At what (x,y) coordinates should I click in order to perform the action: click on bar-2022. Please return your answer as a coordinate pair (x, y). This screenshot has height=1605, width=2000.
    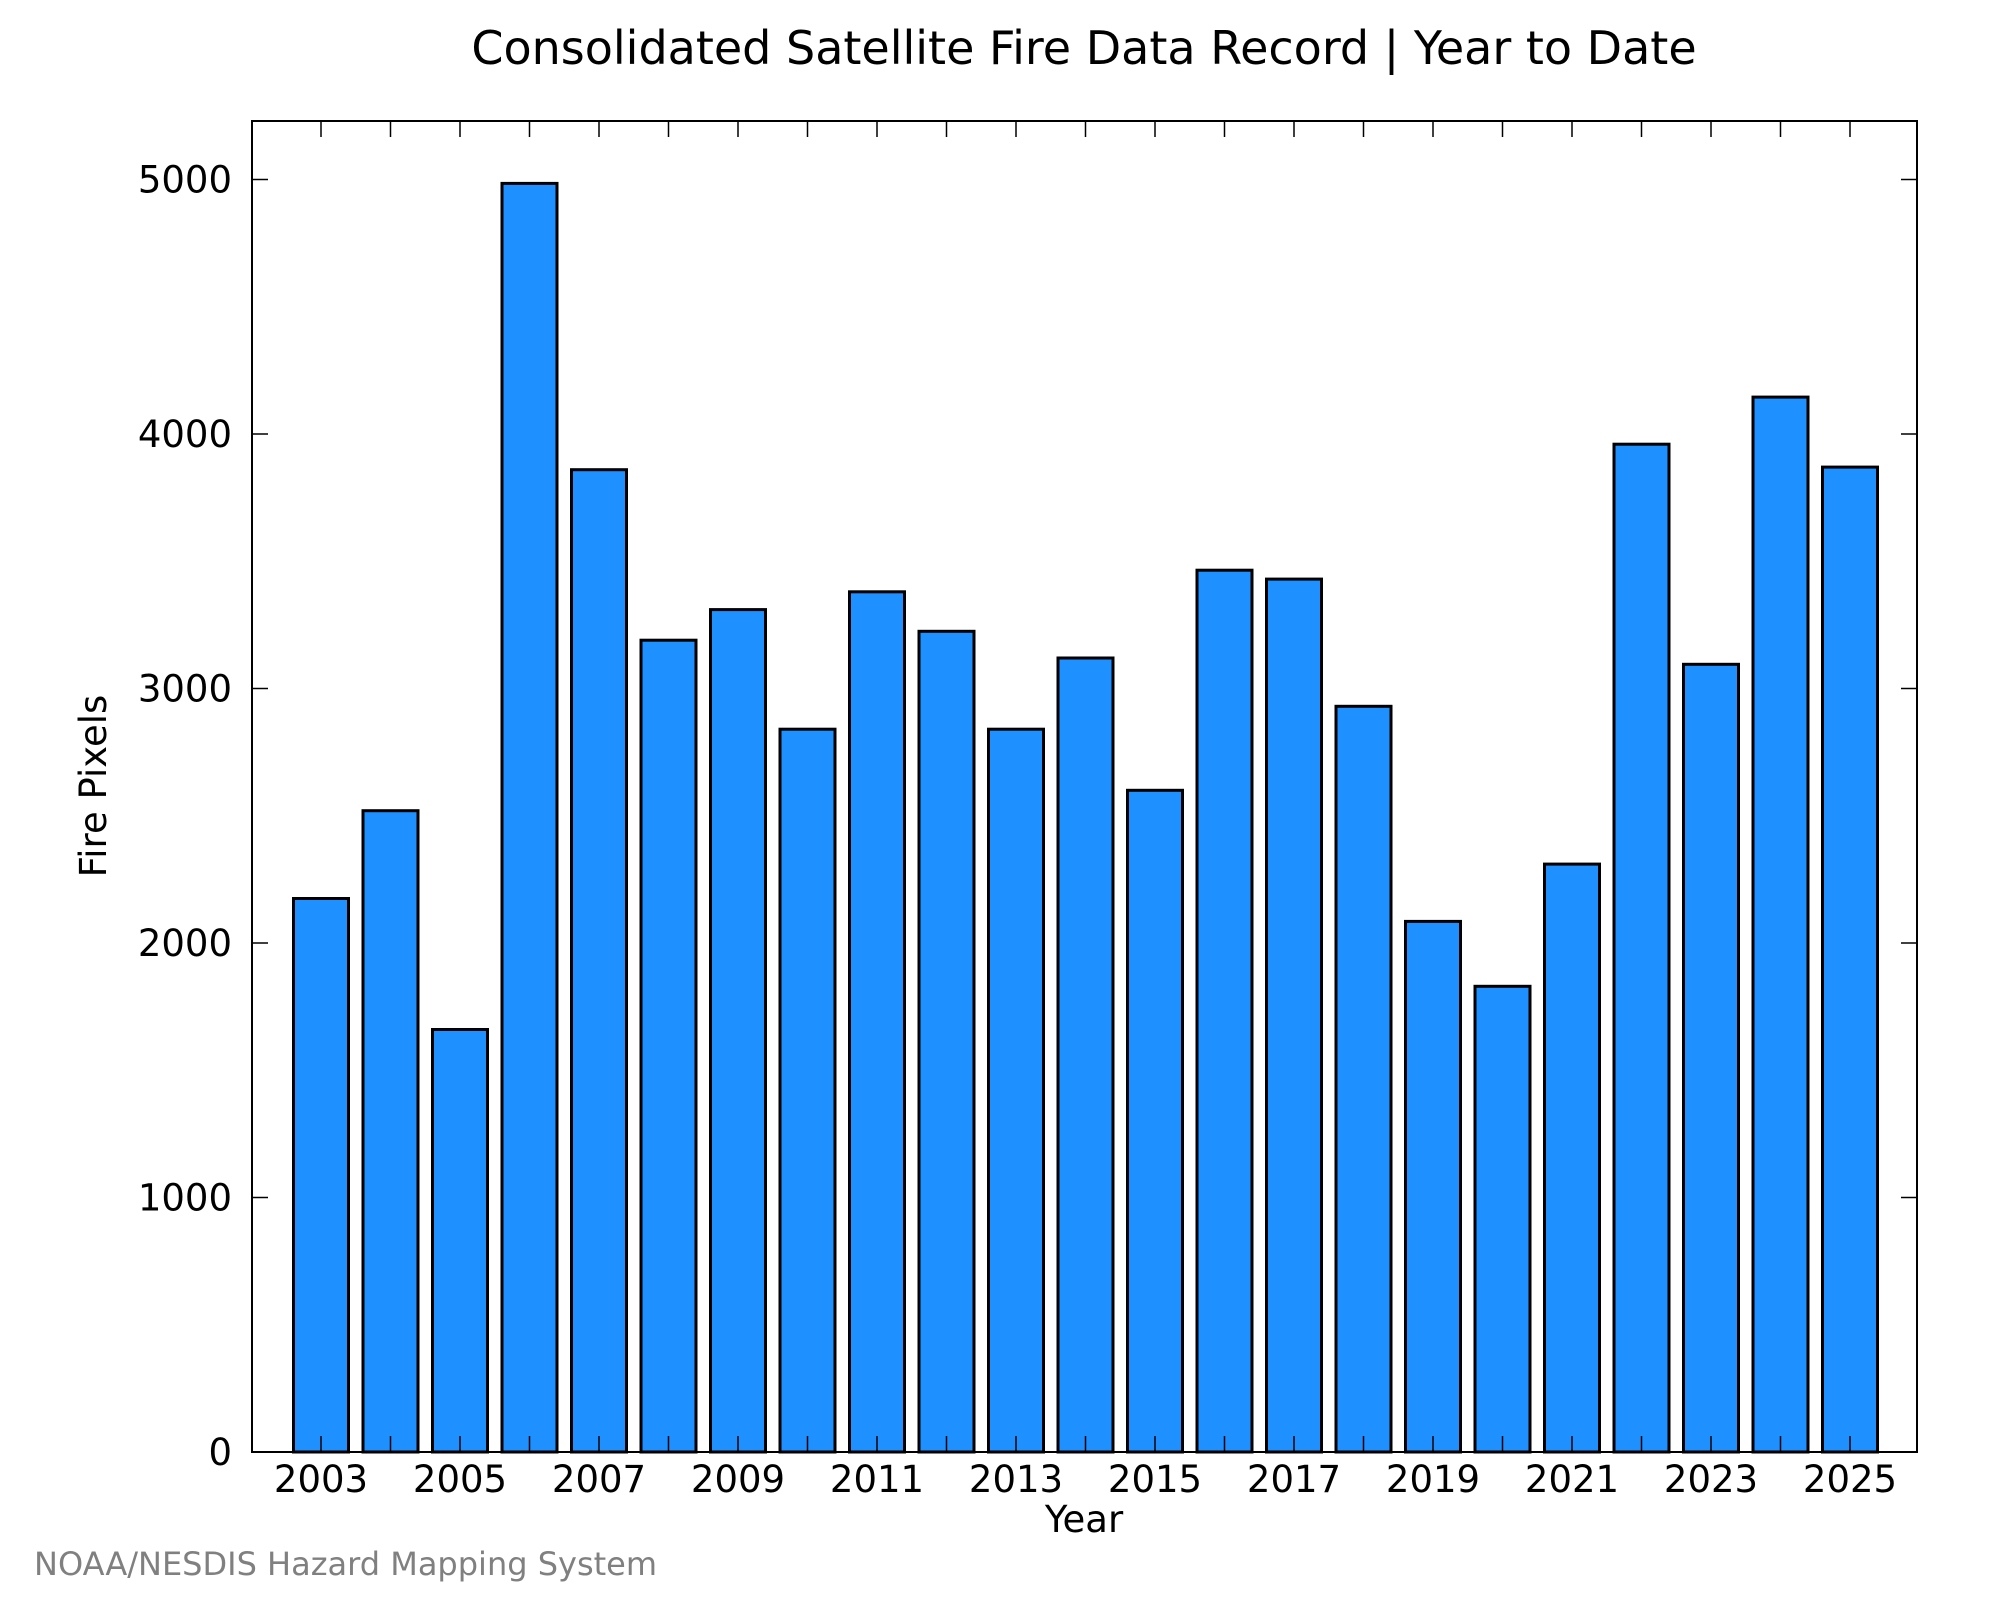
    Looking at the image, I should click on (1641, 948).